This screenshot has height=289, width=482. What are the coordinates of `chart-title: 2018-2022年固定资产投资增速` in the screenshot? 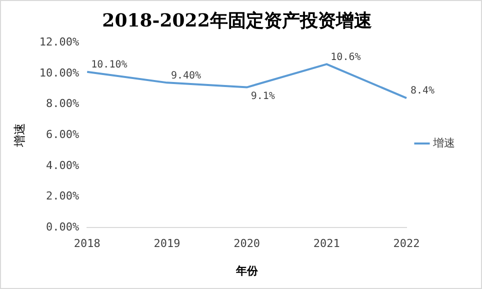 It's located at (237, 21).